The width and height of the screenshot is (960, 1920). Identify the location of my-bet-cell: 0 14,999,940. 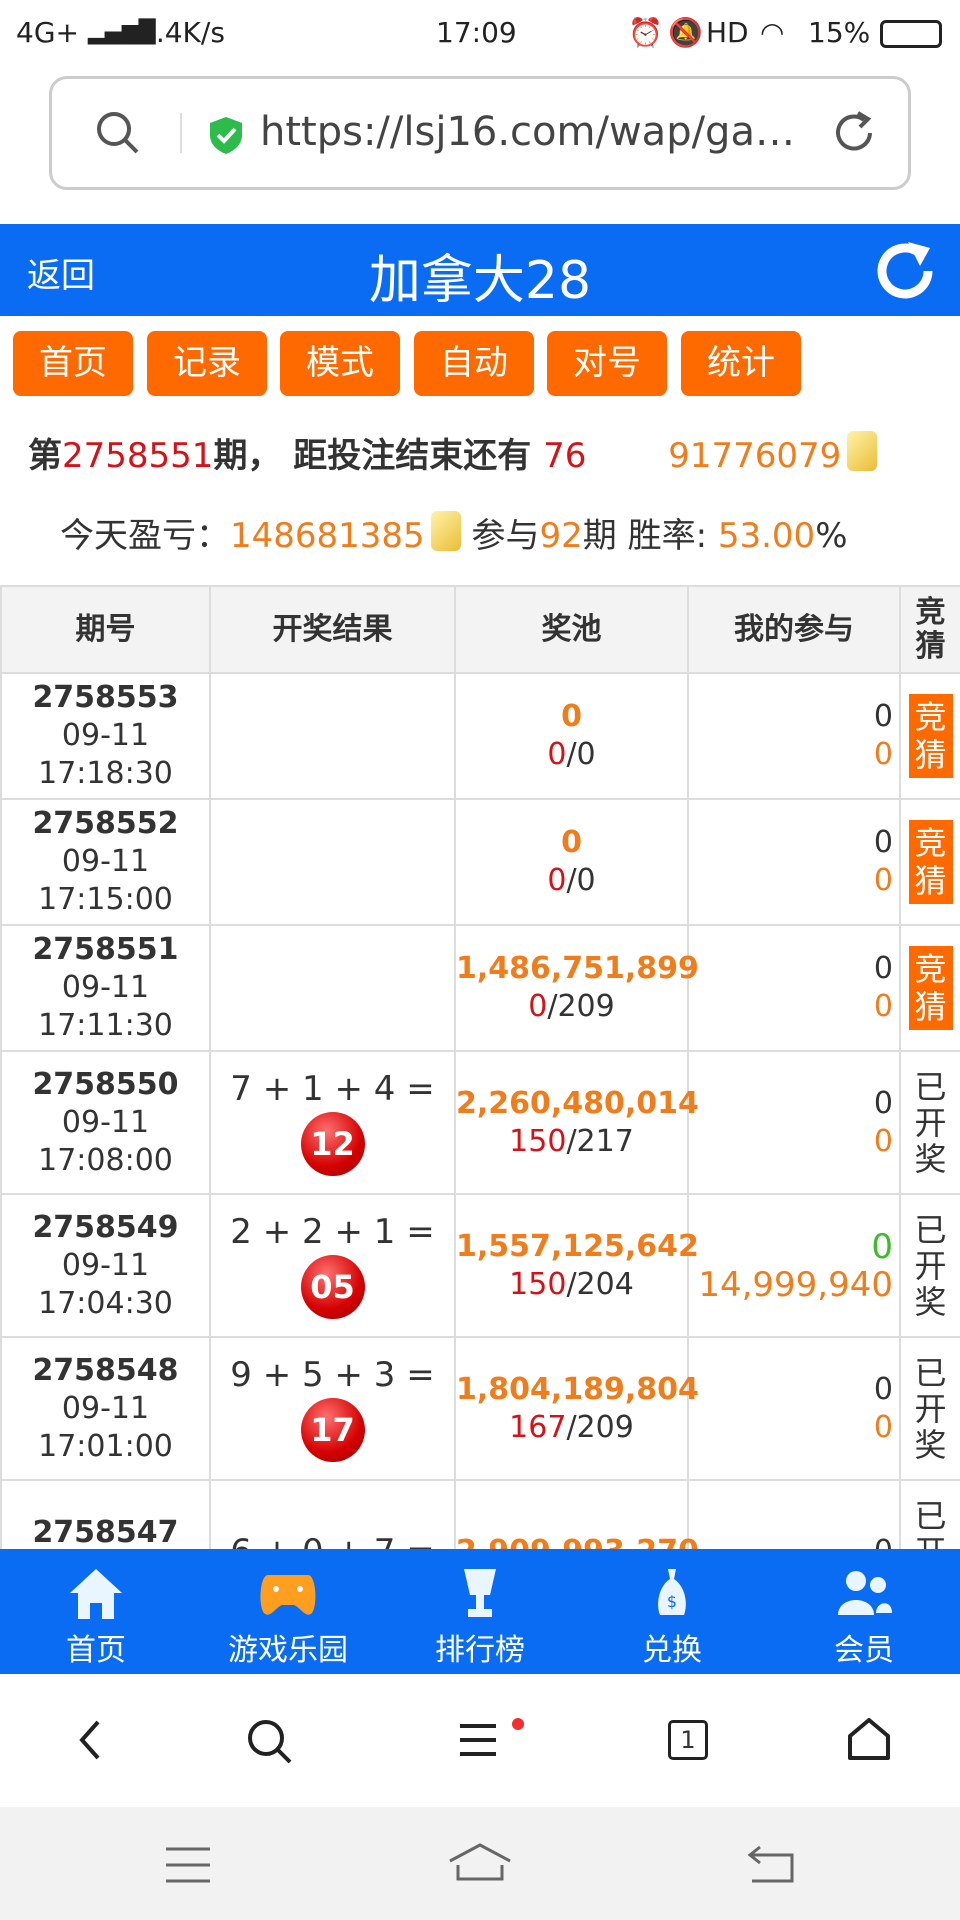
(794, 1265).